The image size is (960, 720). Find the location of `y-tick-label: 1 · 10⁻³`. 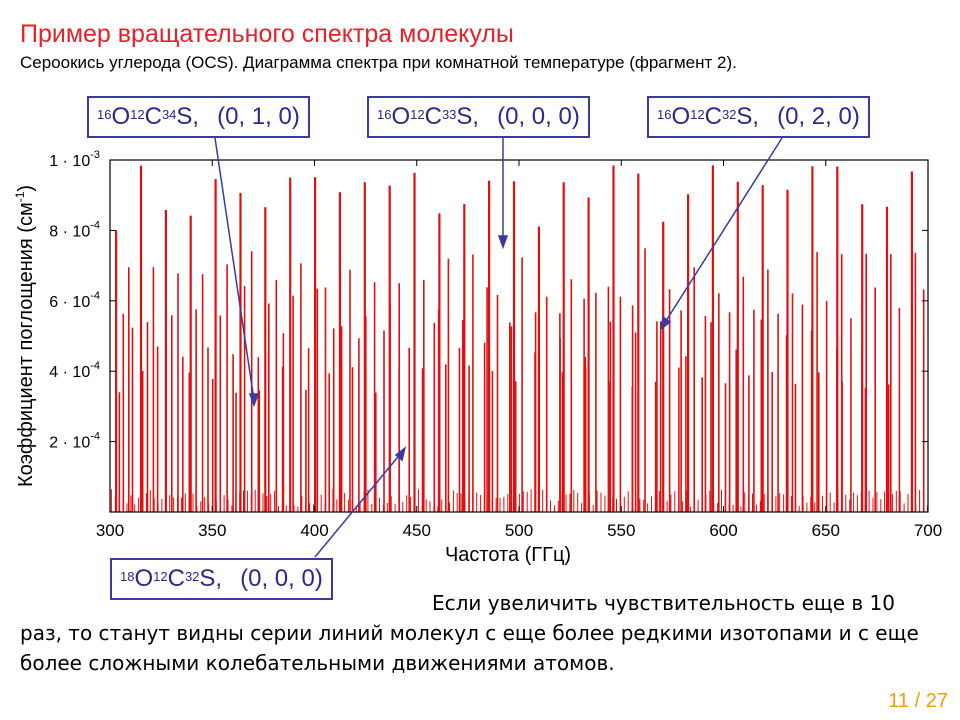

y-tick-label: 1 · 10⁻³ is located at coordinates (74, 159).